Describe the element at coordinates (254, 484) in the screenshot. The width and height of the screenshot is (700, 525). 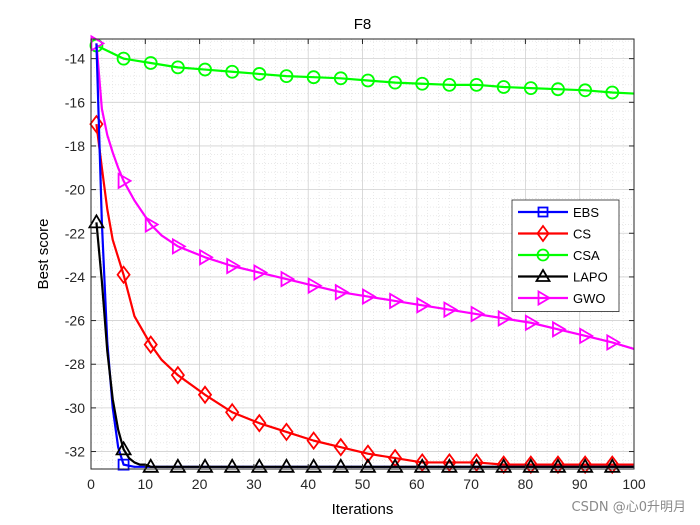
I see `x-tick-label: 30` at that location.